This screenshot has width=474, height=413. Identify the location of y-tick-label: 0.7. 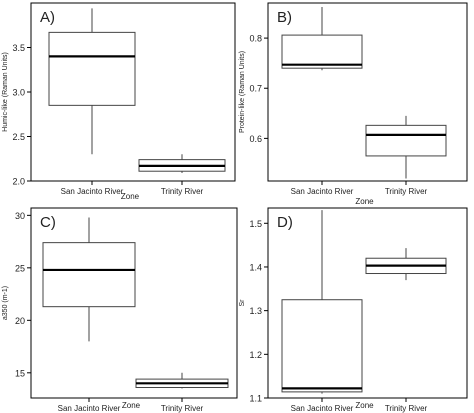
(255, 89).